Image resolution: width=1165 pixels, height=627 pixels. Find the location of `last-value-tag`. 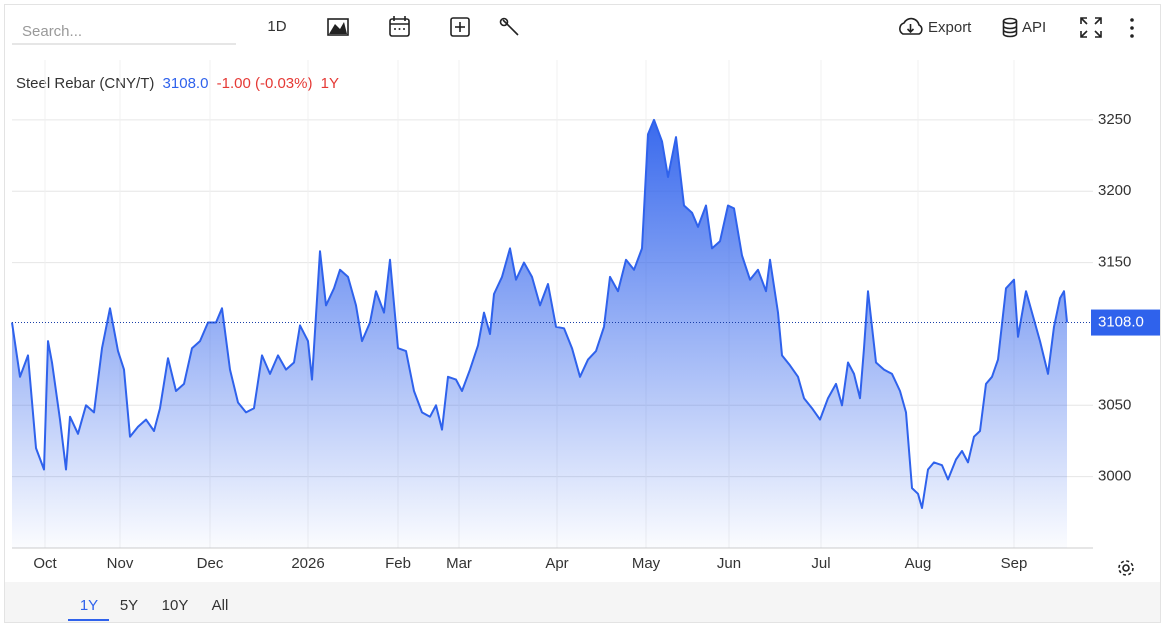

last-value-tag is located at coordinates (1125, 322).